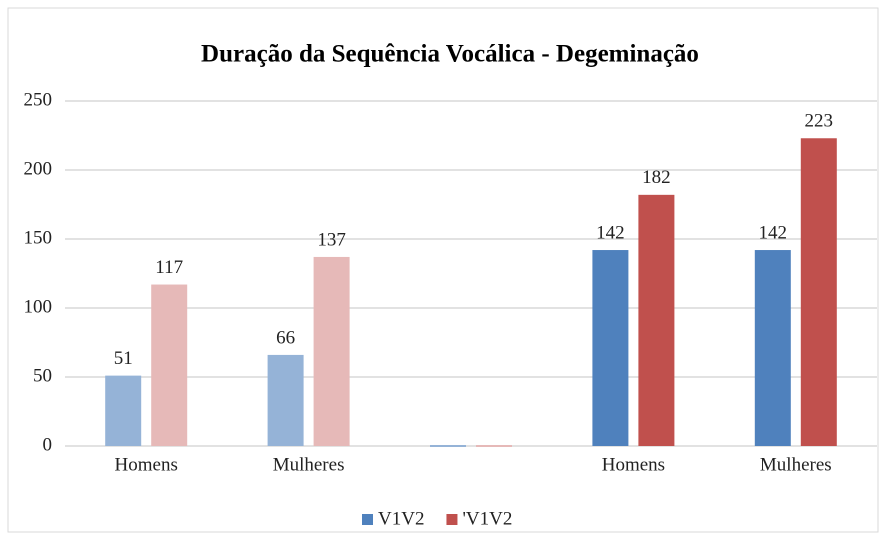 This screenshot has height=535, width=884. I want to click on data-label: 223, so click(819, 121).